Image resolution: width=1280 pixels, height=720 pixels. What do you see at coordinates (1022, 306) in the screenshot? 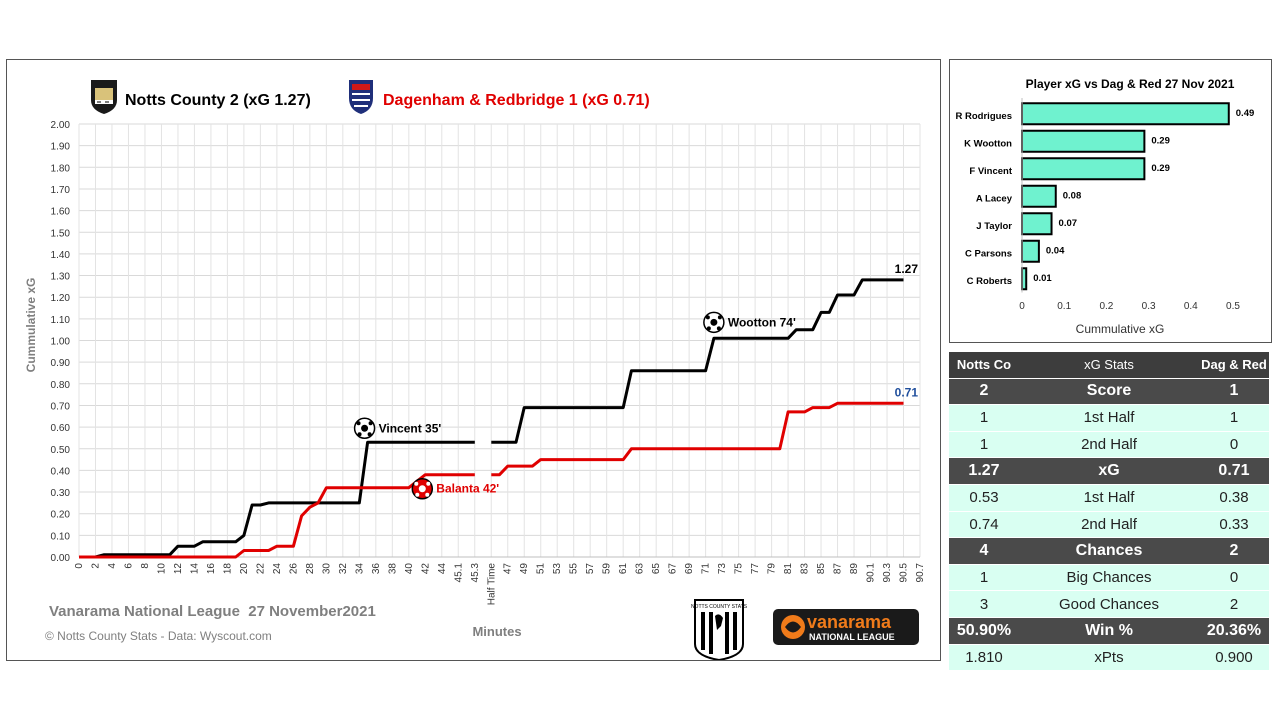
I see `player-x-tick-label: 0` at bounding box center [1022, 306].